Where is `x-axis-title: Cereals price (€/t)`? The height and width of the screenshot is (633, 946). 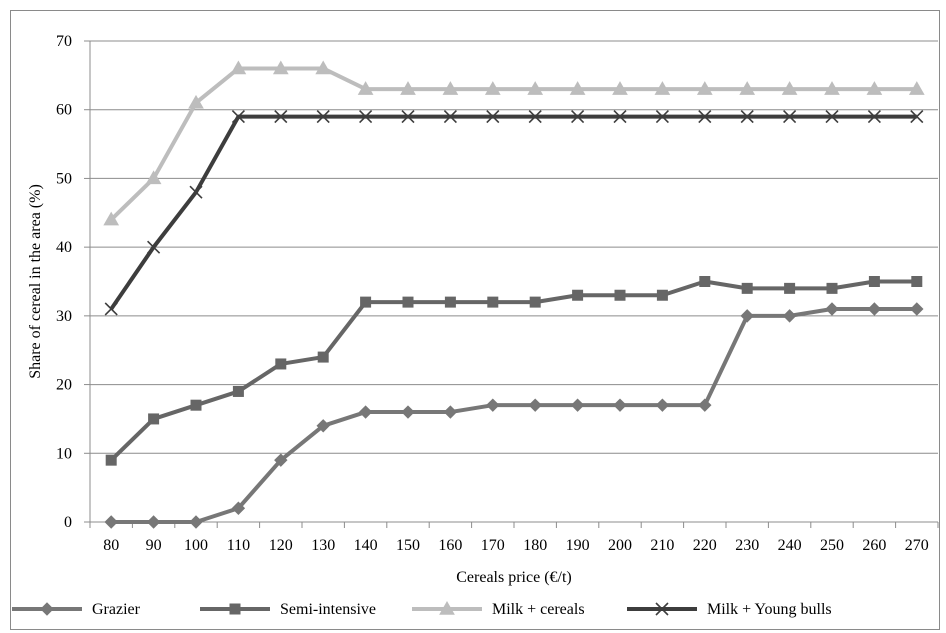
x-axis-title: Cereals price (€/t) is located at coordinates (514, 577).